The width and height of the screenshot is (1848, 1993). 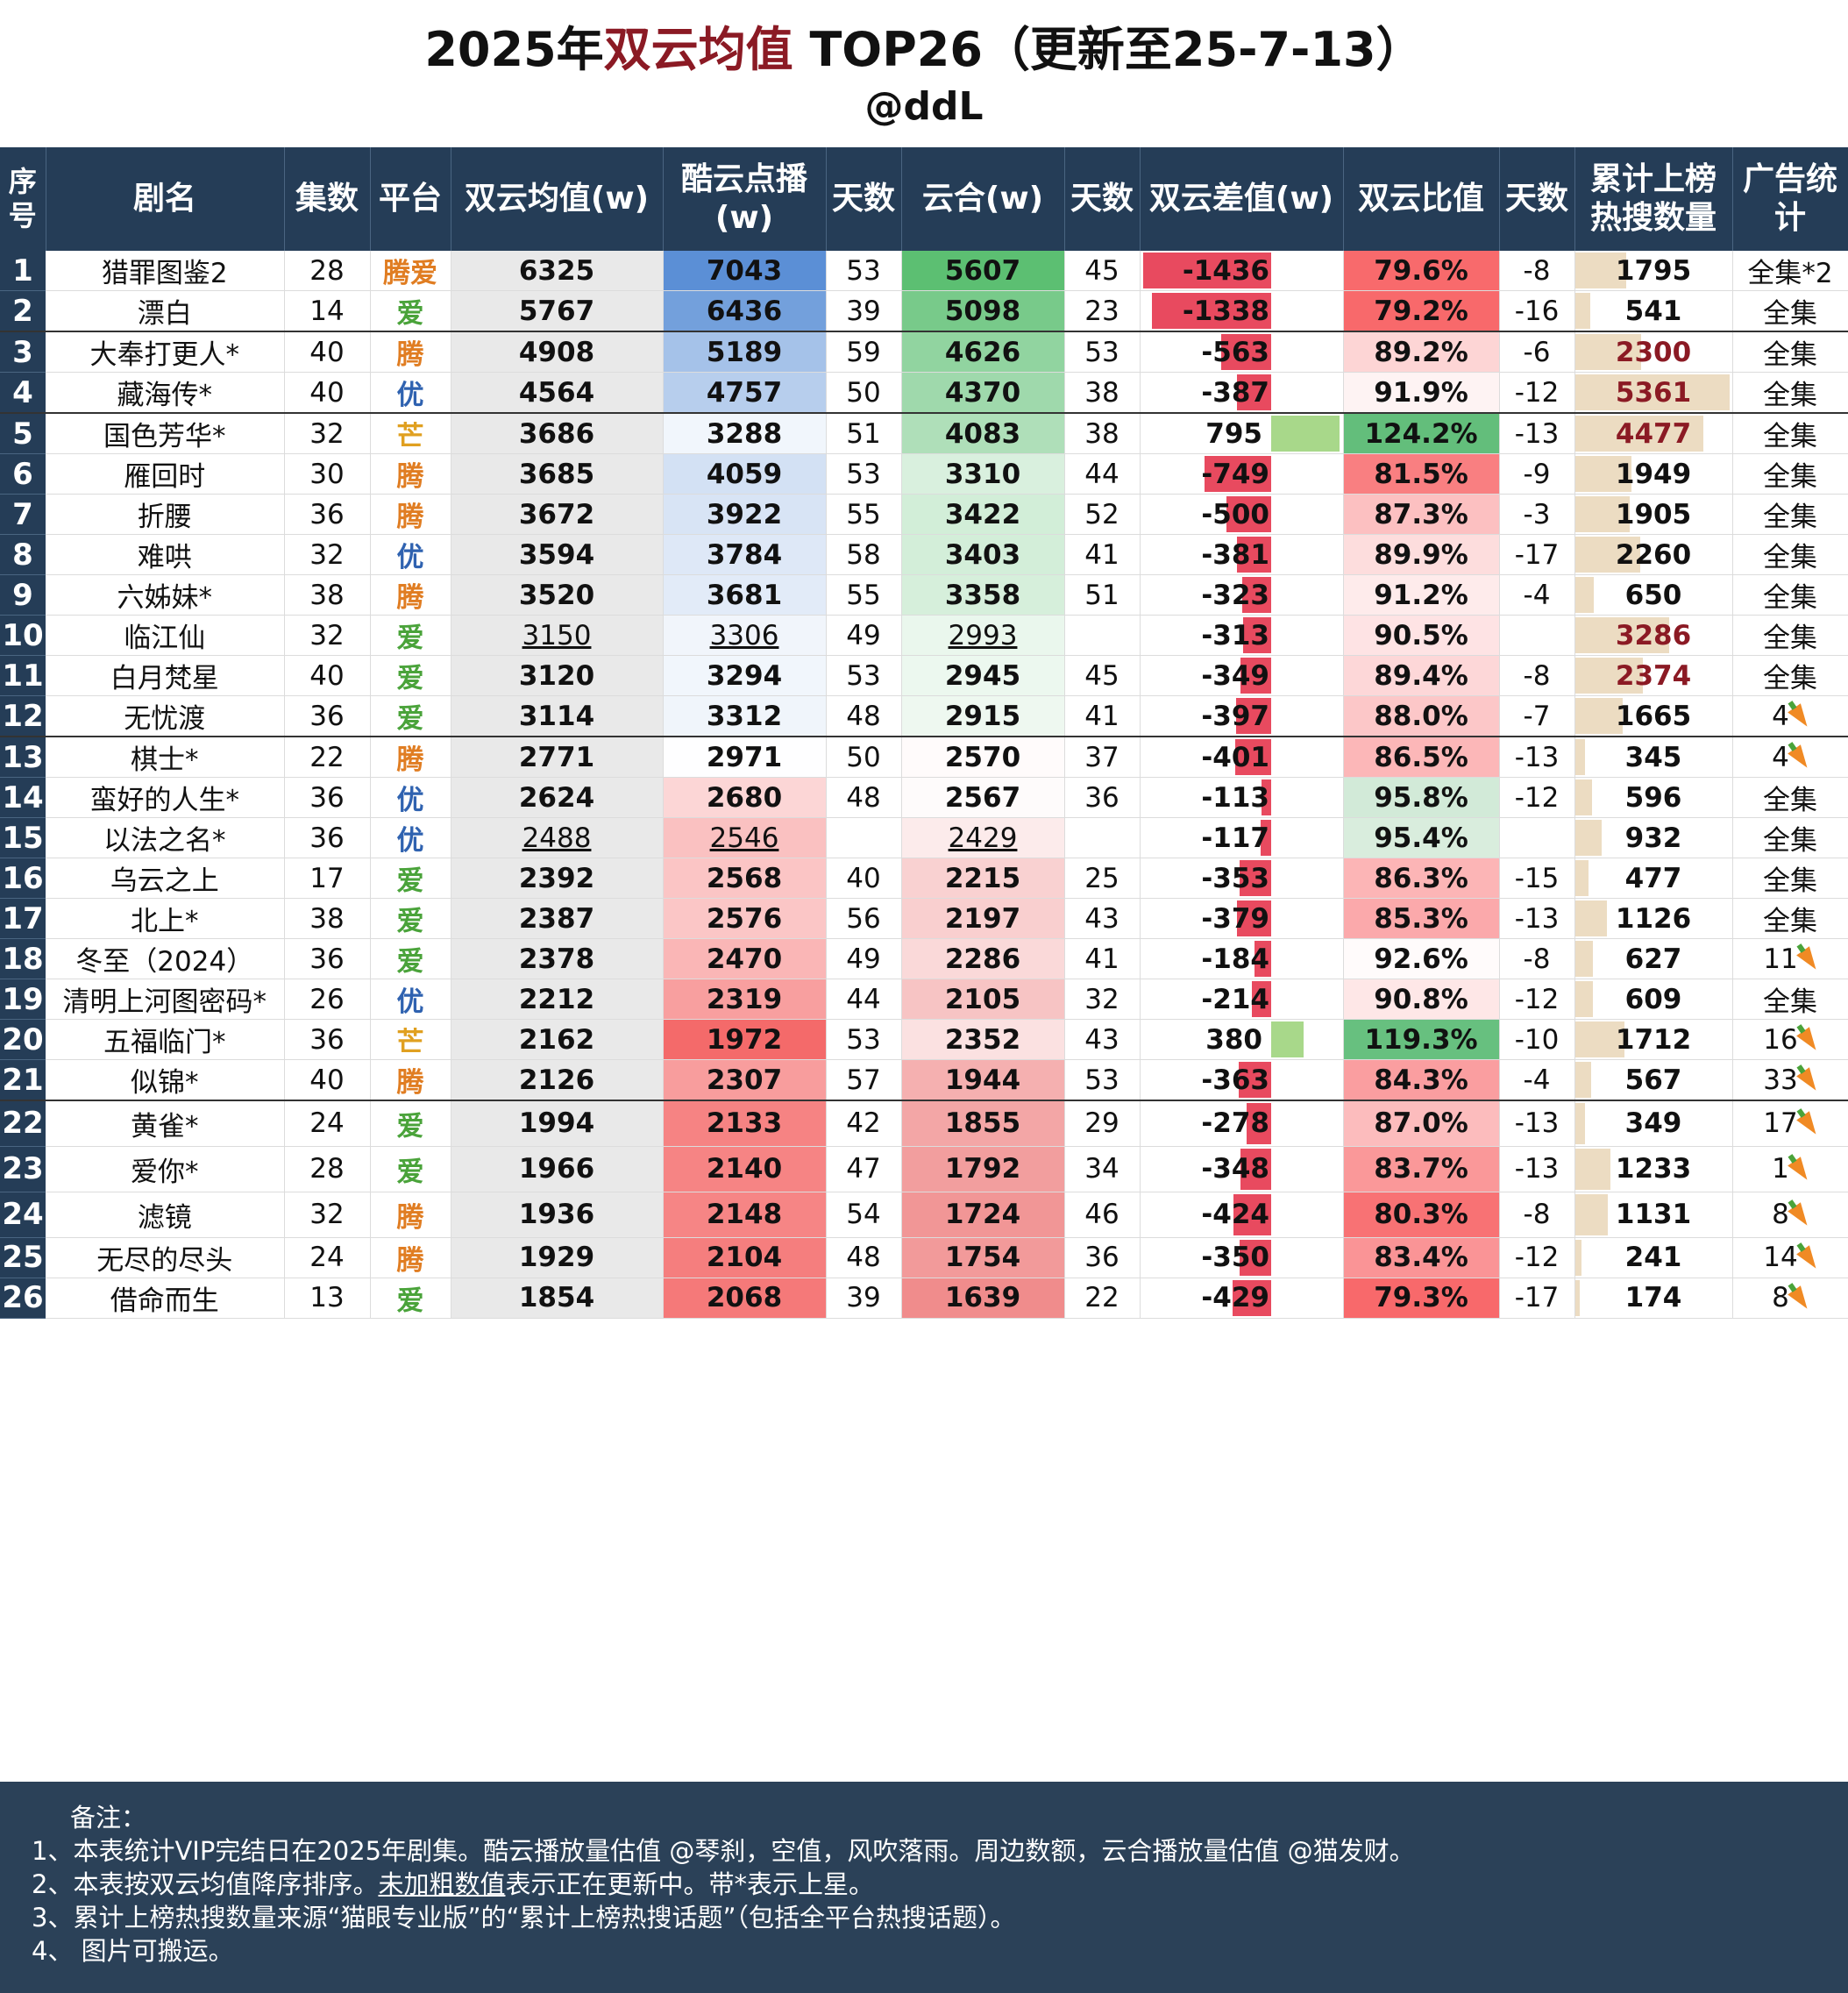 What do you see at coordinates (327, 918) in the screenshot?
I see `cell-eps: 38` at bounding box center [327, 918].